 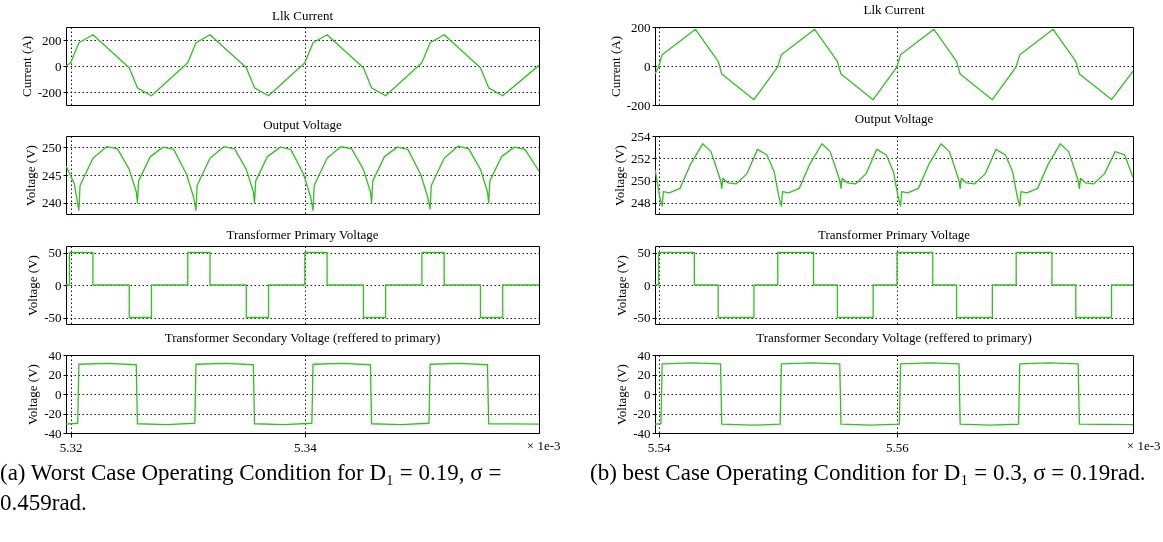 I want to click on x-tick-label: 5.54, so click(x=659, y=447).